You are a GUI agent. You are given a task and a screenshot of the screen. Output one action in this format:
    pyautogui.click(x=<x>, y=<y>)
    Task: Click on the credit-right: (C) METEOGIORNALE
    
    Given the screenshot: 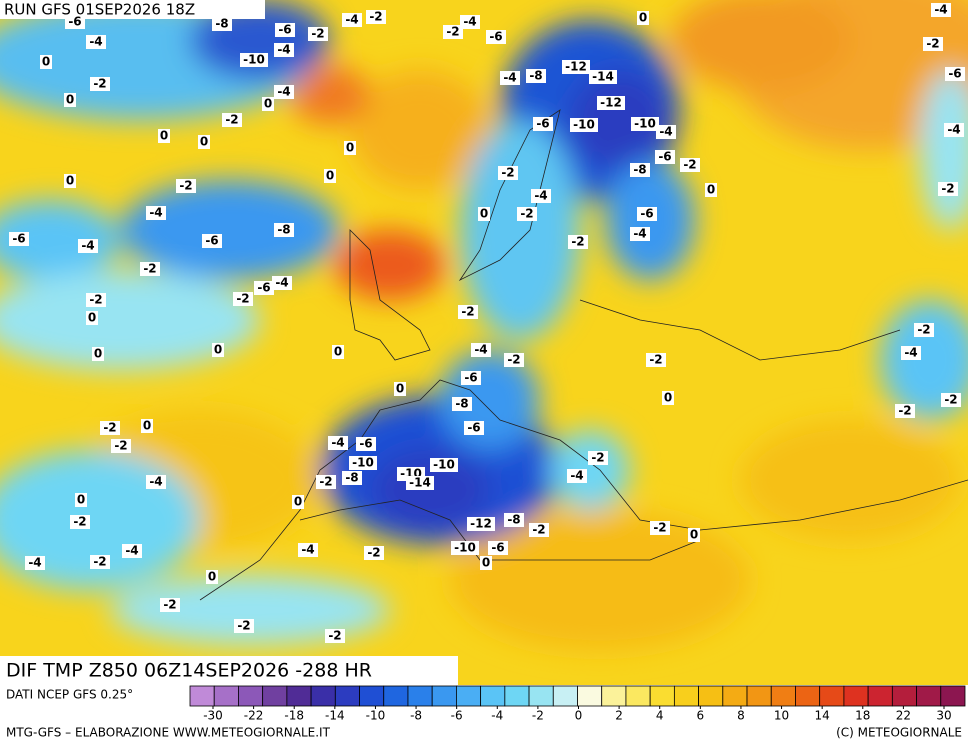 What is the action you would take?
    pyautogui.click(x=899, y=733)
    